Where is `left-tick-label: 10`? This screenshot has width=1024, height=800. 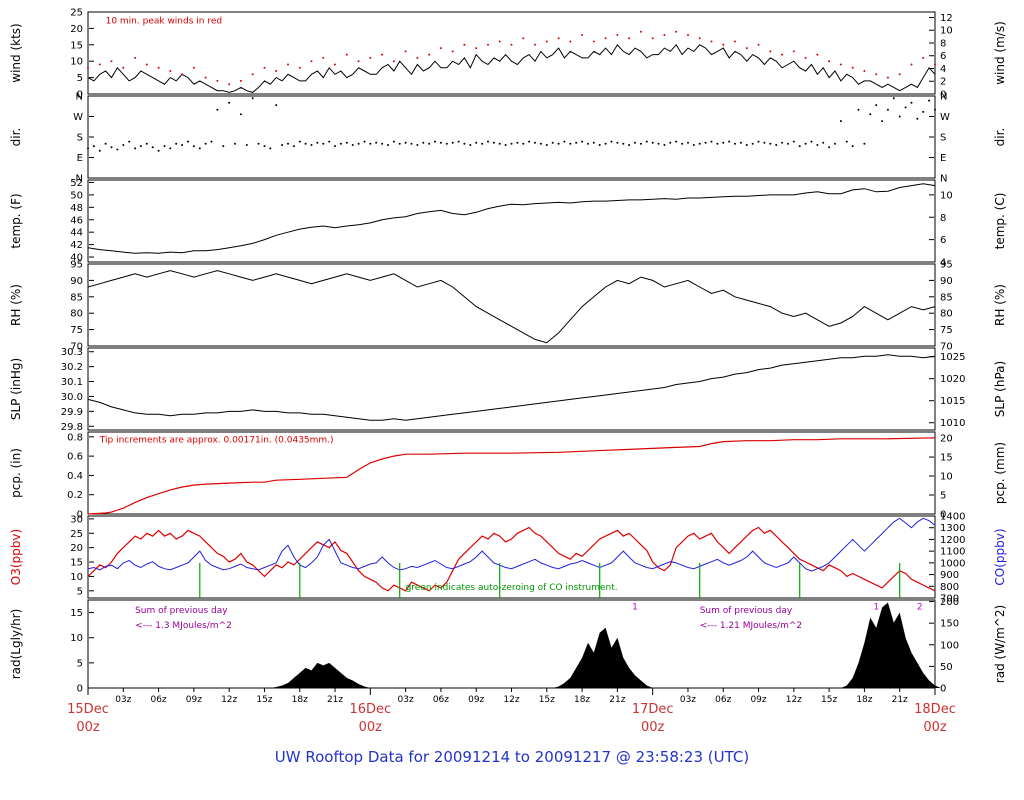 left-tick-label: 10 is located at coordinates (76, 638).